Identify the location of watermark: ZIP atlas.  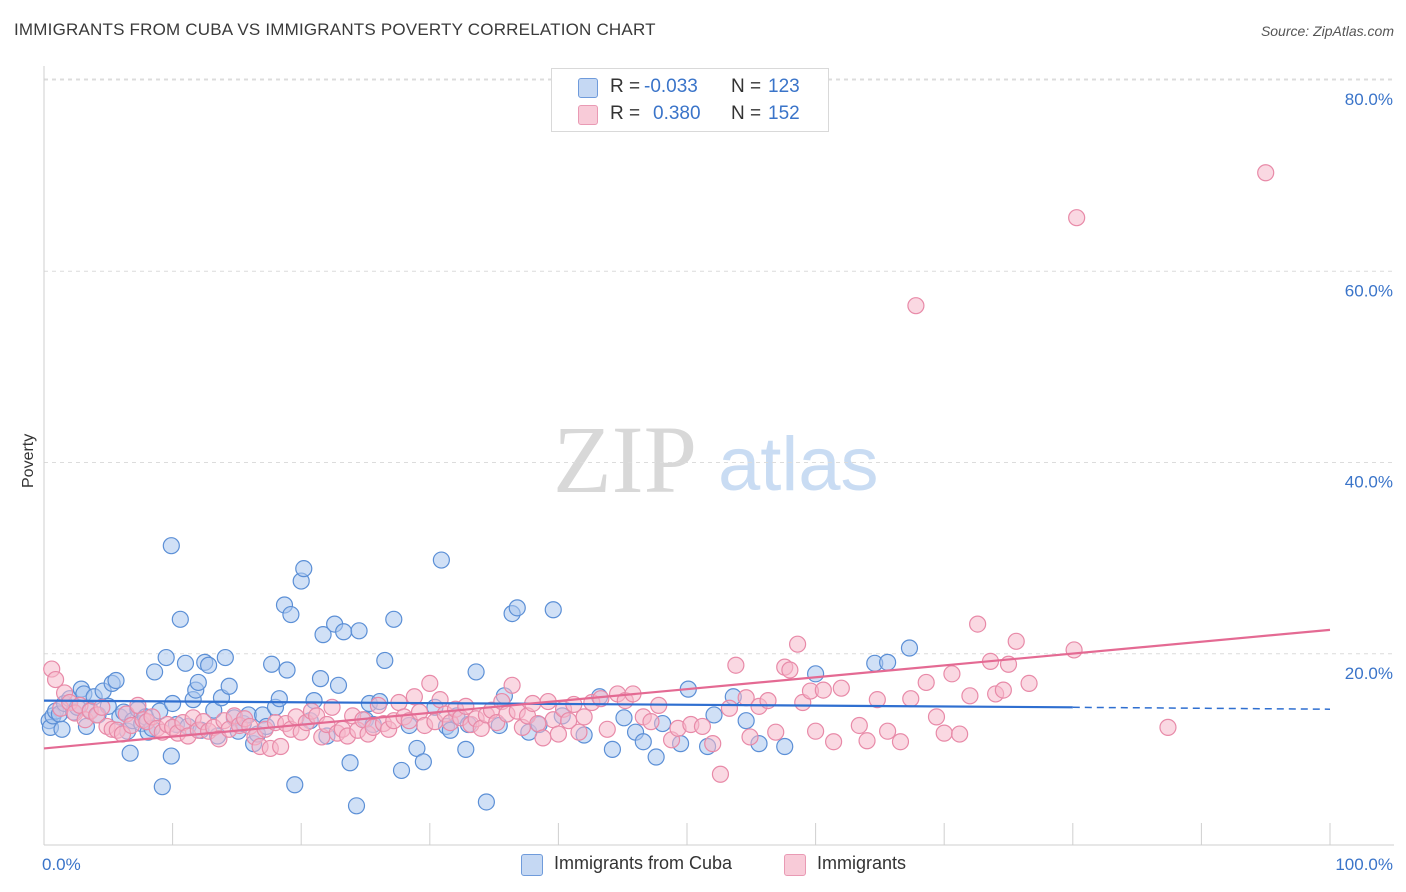
(716, 459).